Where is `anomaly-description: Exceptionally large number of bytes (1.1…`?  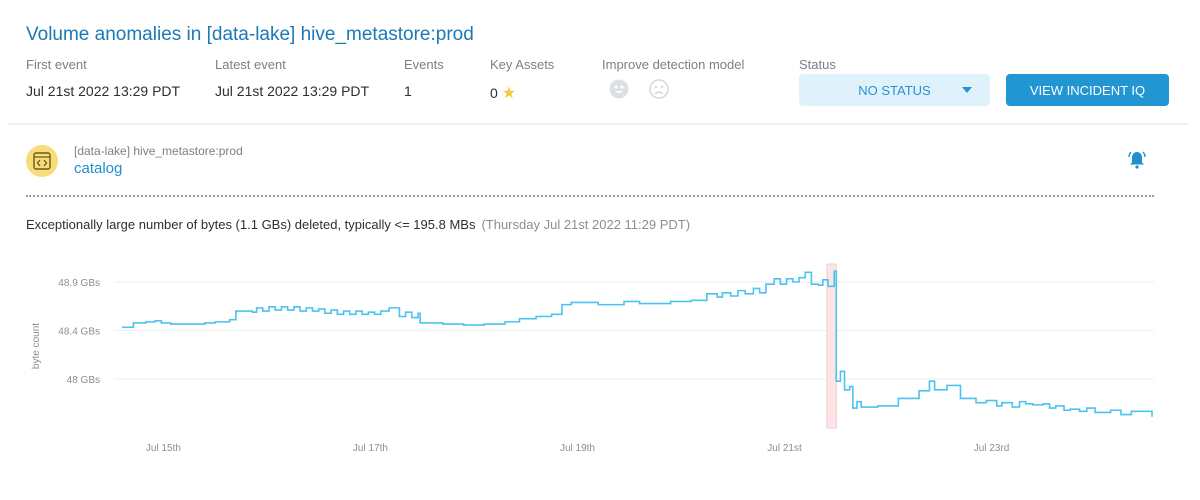 anomaly-description: Exceptionally large number of bytes (1.1… is located at coordinates (358, 224).